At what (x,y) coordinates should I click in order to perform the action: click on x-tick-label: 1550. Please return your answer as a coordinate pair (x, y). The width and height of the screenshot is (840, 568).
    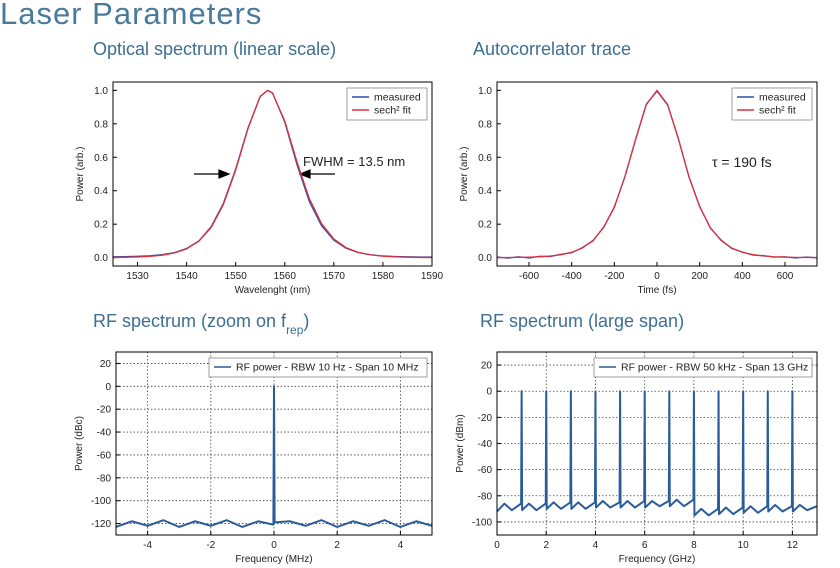
    Looking at the image, I should click on (236, 276).